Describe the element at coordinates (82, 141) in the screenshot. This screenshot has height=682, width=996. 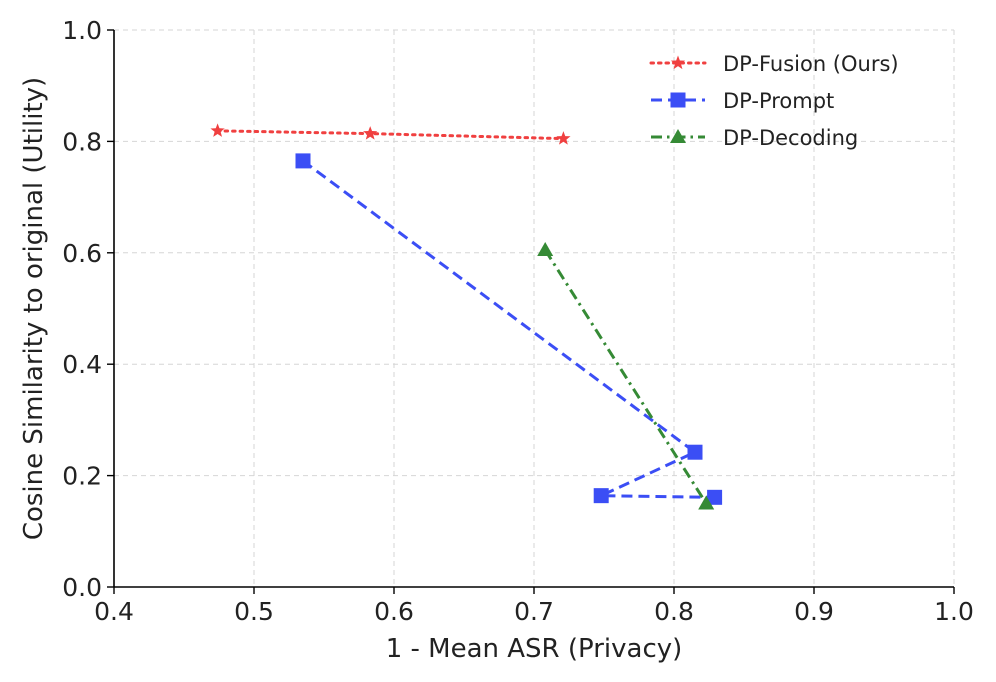
I see `y-tick-label: 0.8` at that location.